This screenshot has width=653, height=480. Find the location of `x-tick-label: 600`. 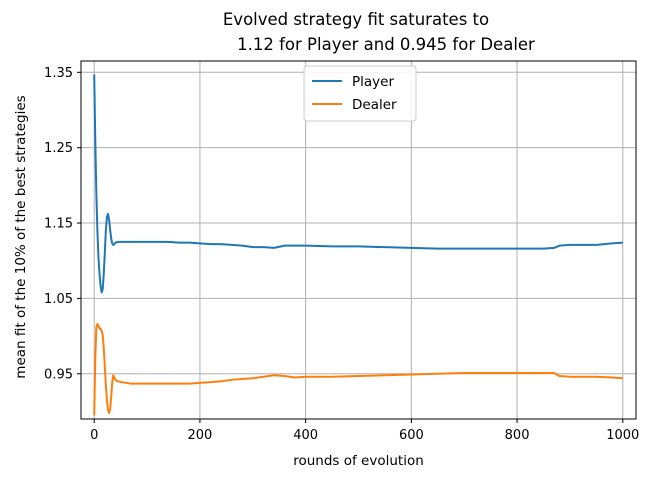

x-tick-label: 600 is located at coordinates (411, 435).